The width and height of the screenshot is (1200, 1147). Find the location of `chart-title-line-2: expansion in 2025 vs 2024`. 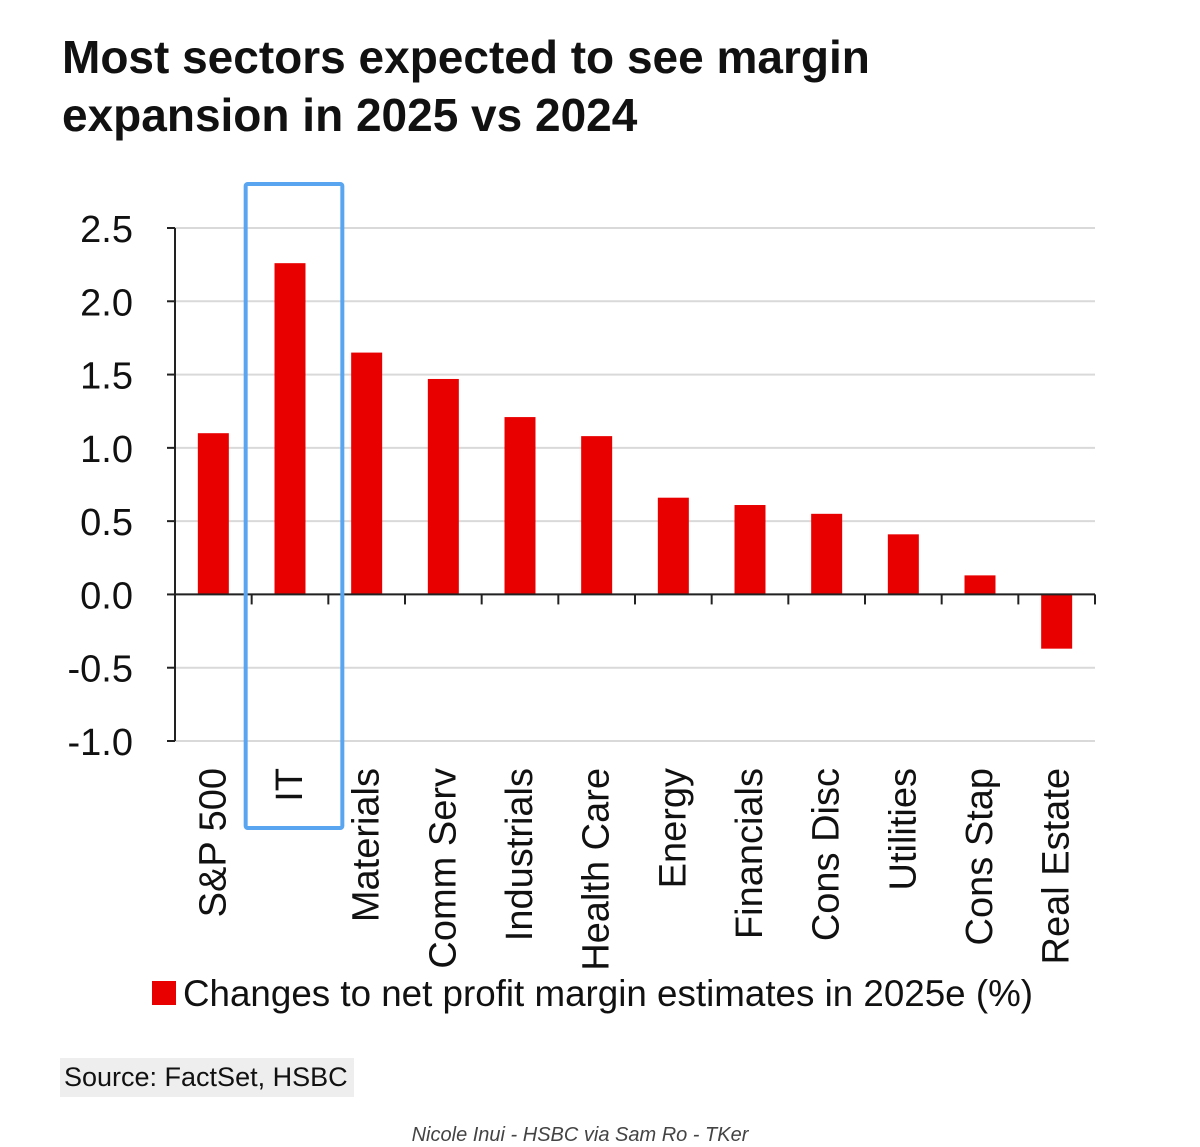

chart-title-line-2: expansion in 2025 vs 2024 is located at coordinates (350, 115).